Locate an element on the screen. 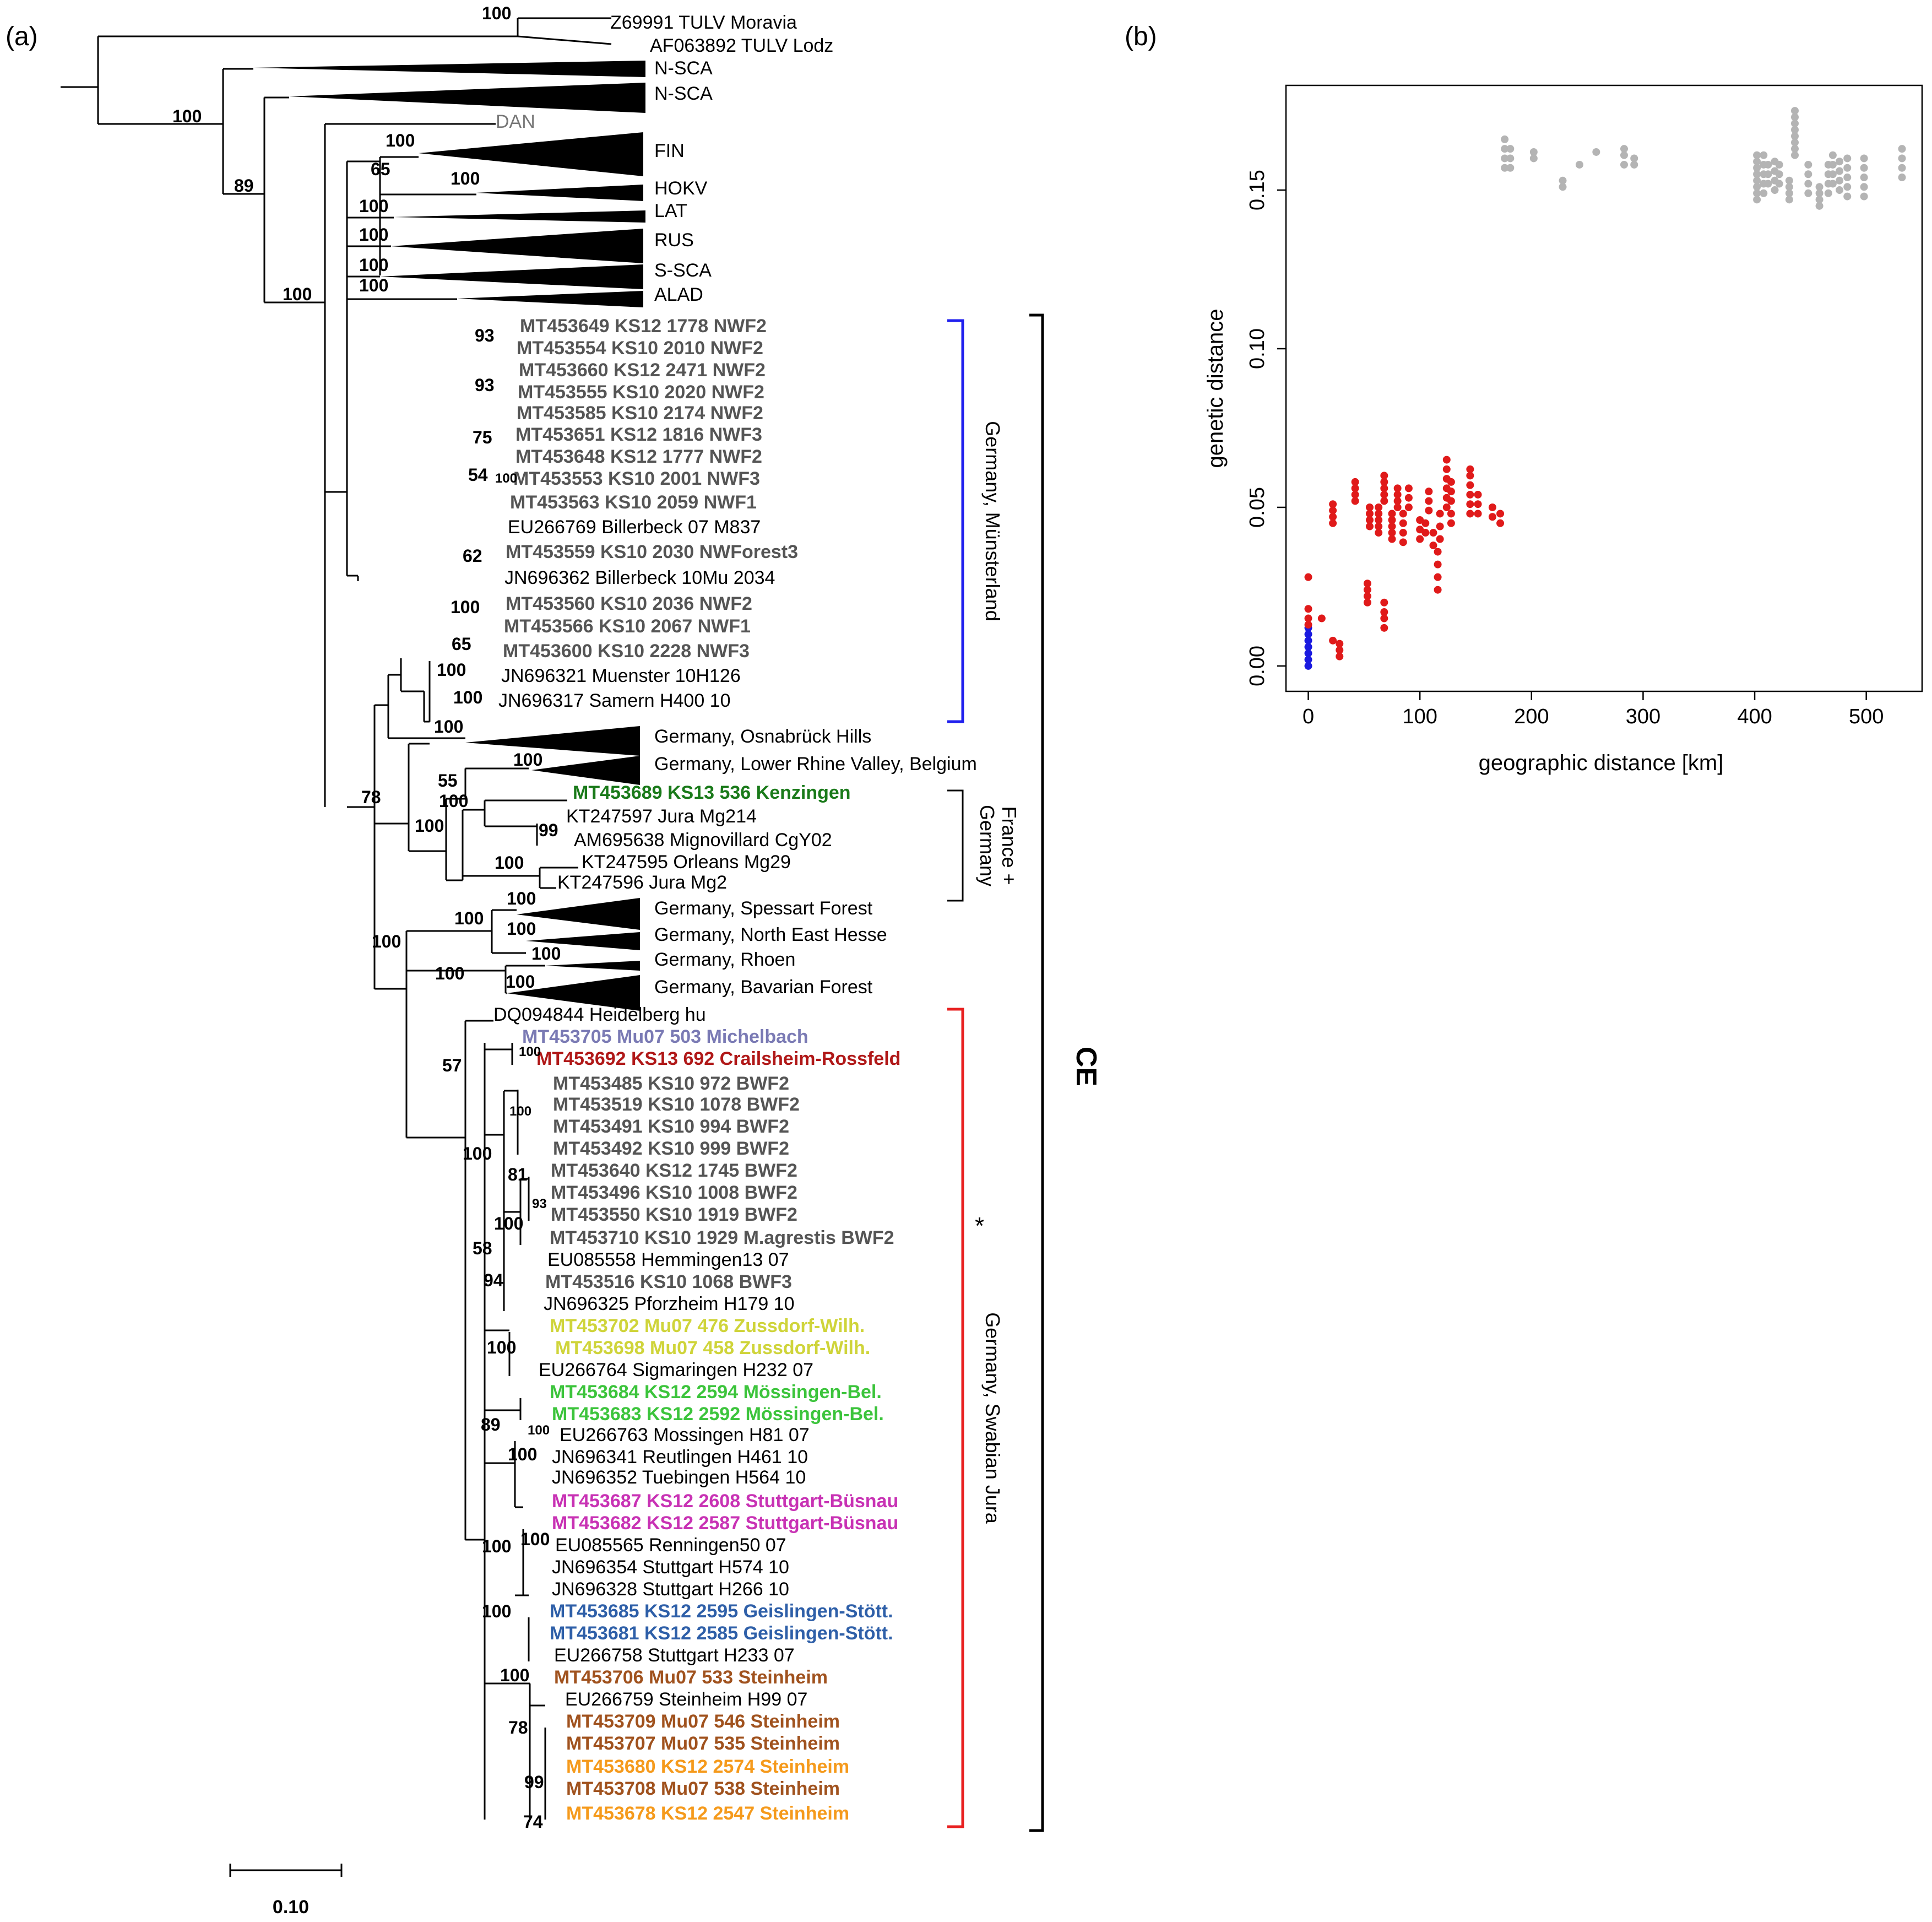  x-tick-label: 0 is located at coordinates (1308, 716).